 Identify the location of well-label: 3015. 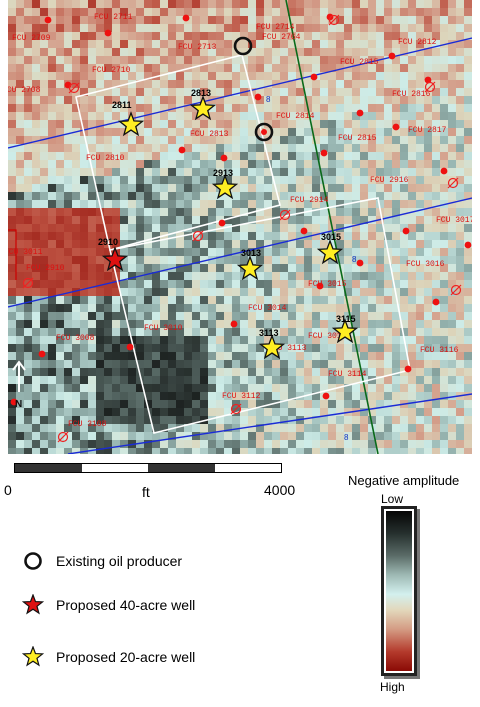
(331, 237).